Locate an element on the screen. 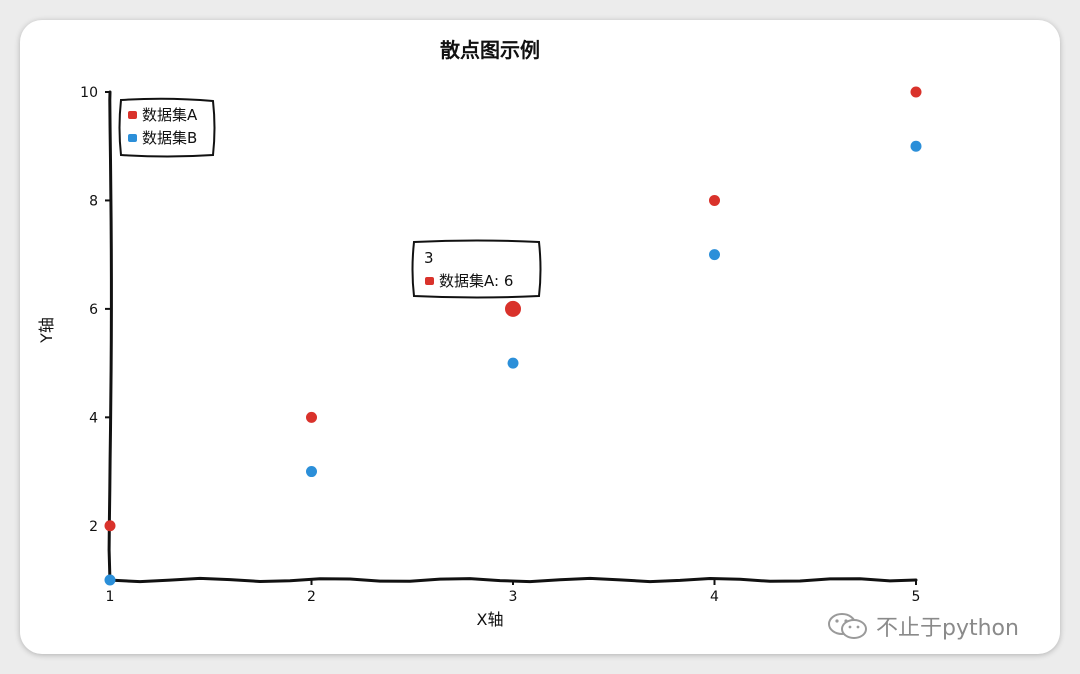 This screenshot has height=674, width=1080. tooltip-box is located at coordinates (476, 269).